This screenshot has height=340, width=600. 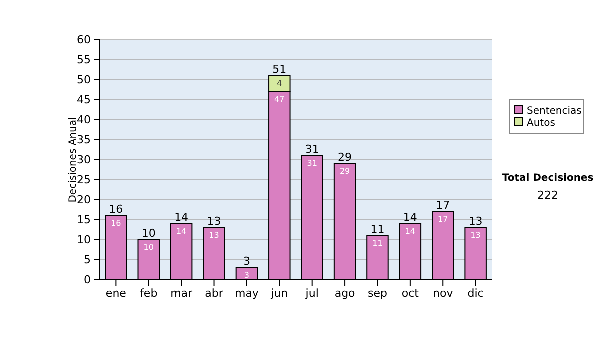 What do you see at coordinates (182, 293) in the screenshot?
I see `x-tick-label: mar` at bounding box center [182, 293].